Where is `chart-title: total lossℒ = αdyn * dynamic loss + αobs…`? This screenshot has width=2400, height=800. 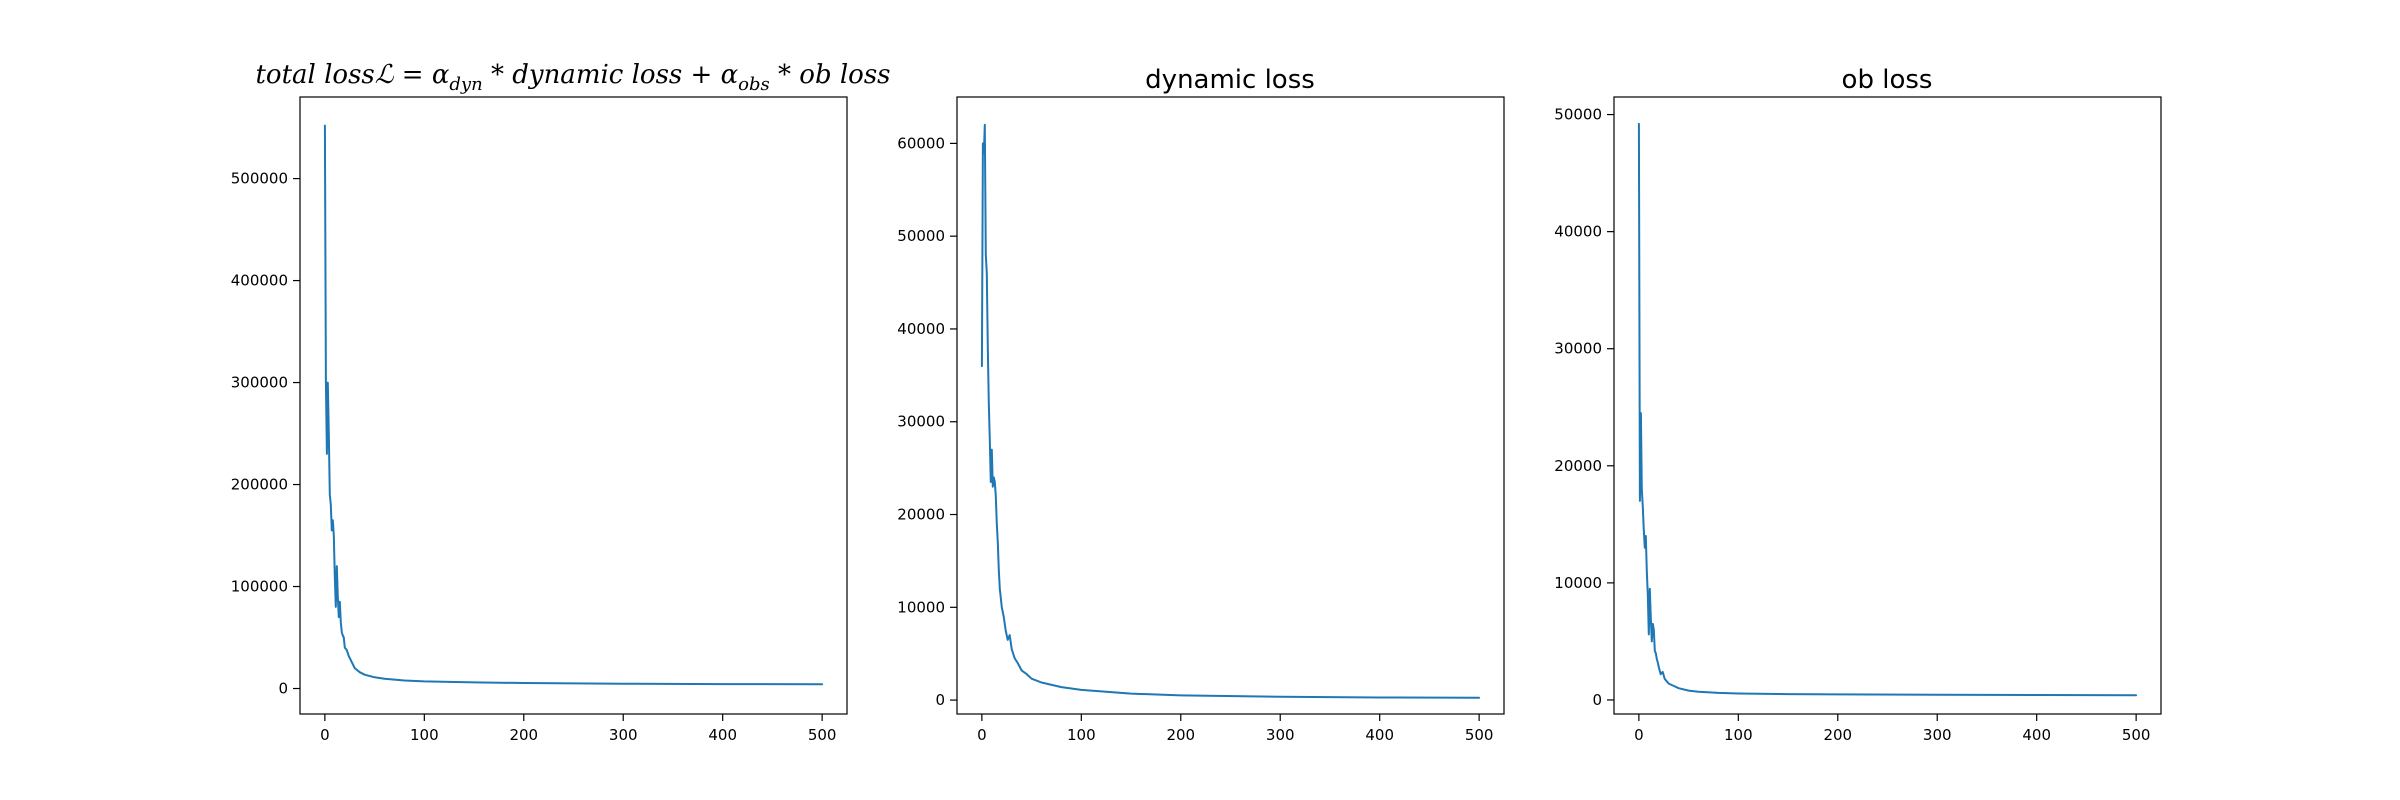 chart-title: total lossℒ = αdyn * dynamic loss + αobs… is located at coordinates (572, 77).